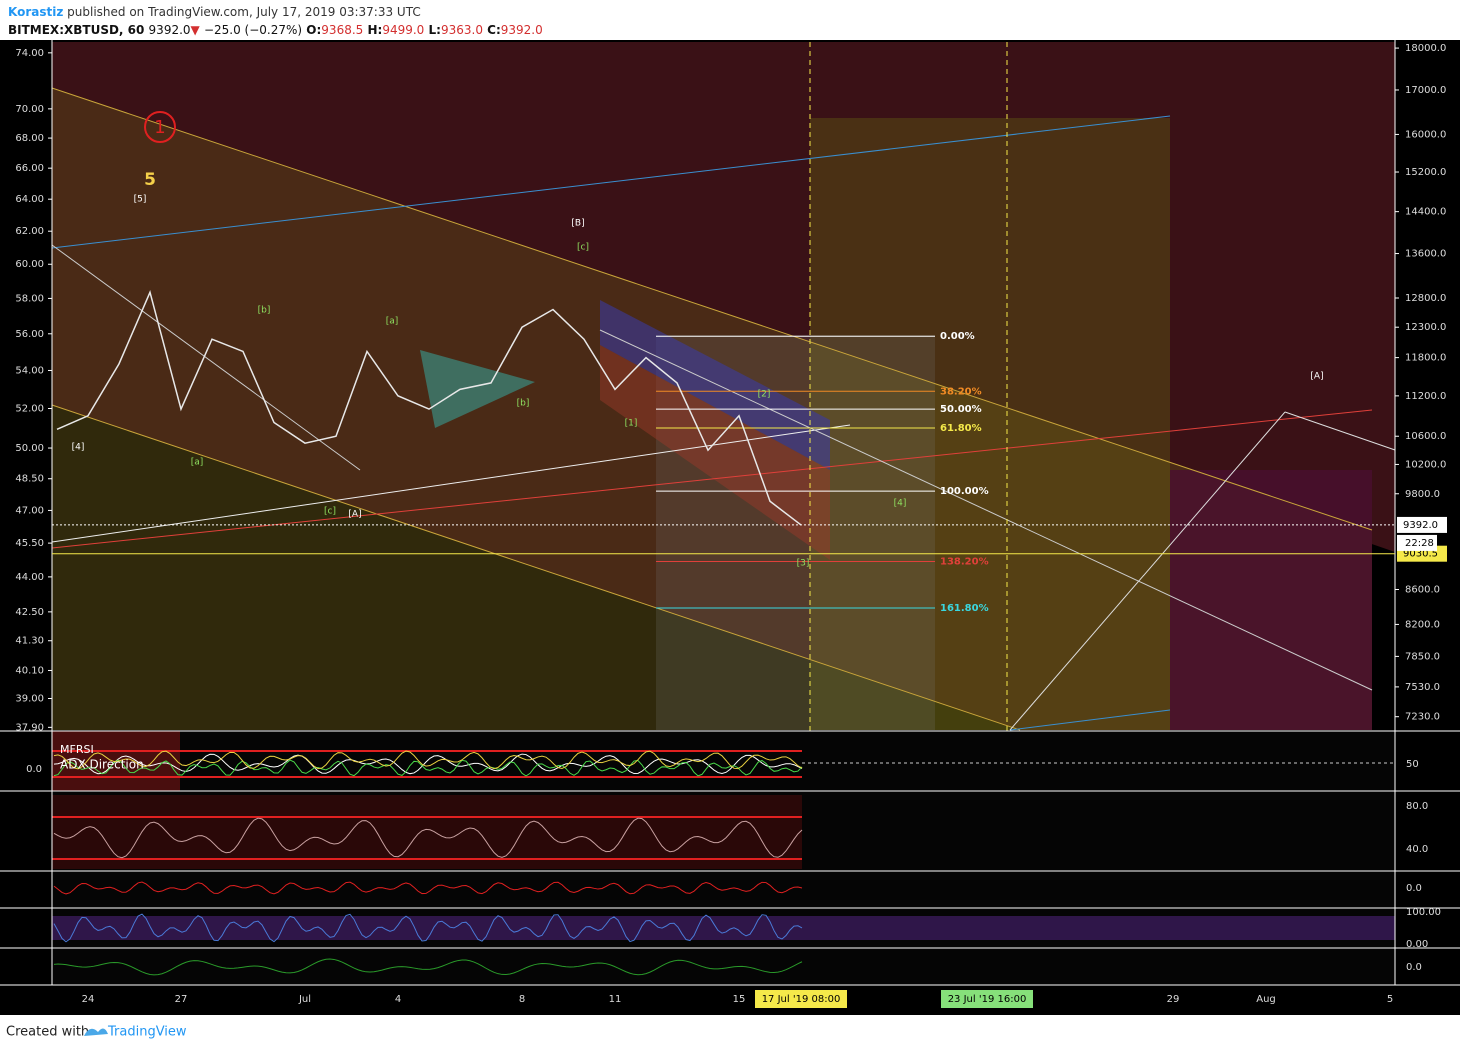 Image resolution: width=1460 pixels, height=1054 pixels. What do you see at coordinates (1417, 849) in the screenshot?
I see `panel-tick: 40.0` at bounding box center [1417, 849].